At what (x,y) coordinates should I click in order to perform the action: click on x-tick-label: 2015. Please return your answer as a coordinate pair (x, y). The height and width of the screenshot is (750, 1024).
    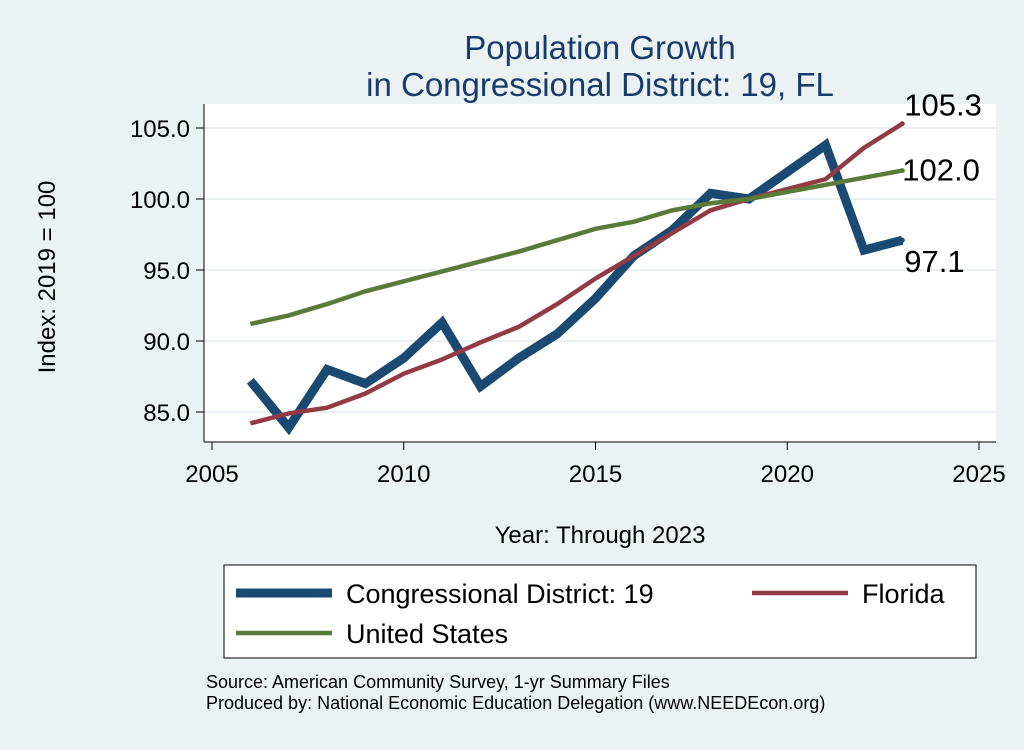
    Looking at the image, I should click on (595, 474).